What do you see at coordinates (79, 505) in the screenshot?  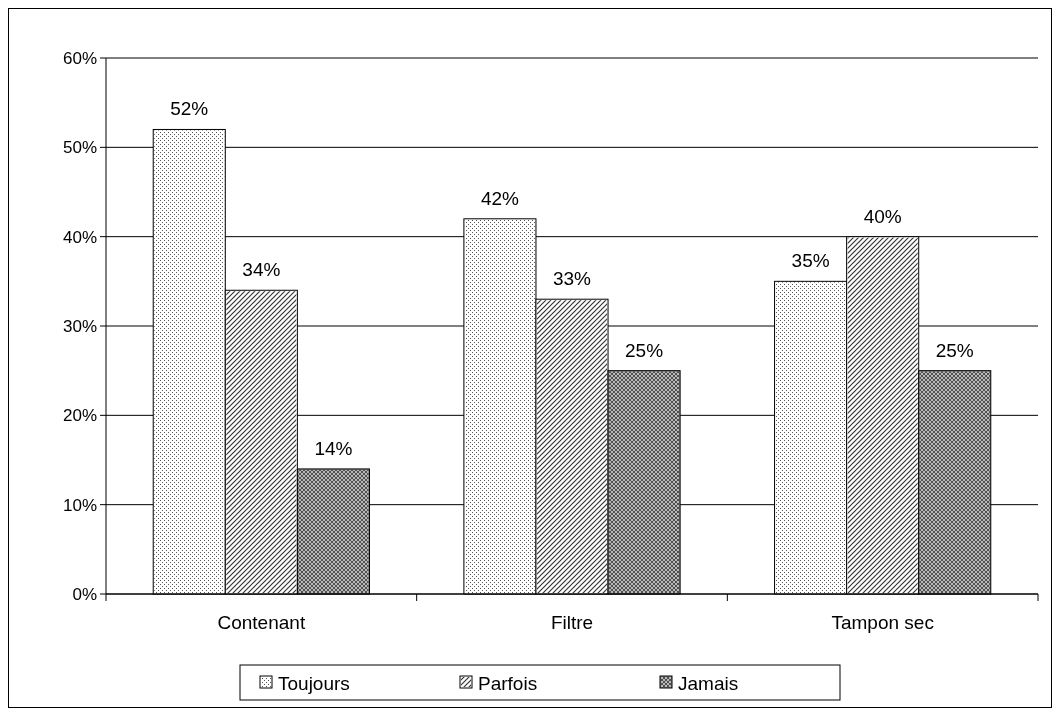 I see `y-tick-label: 10%` at bounding box center [79, 505].